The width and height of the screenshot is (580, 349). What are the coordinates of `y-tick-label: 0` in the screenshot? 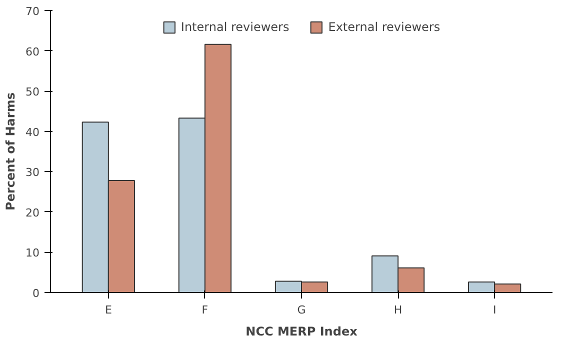 It's located at (36, 293).